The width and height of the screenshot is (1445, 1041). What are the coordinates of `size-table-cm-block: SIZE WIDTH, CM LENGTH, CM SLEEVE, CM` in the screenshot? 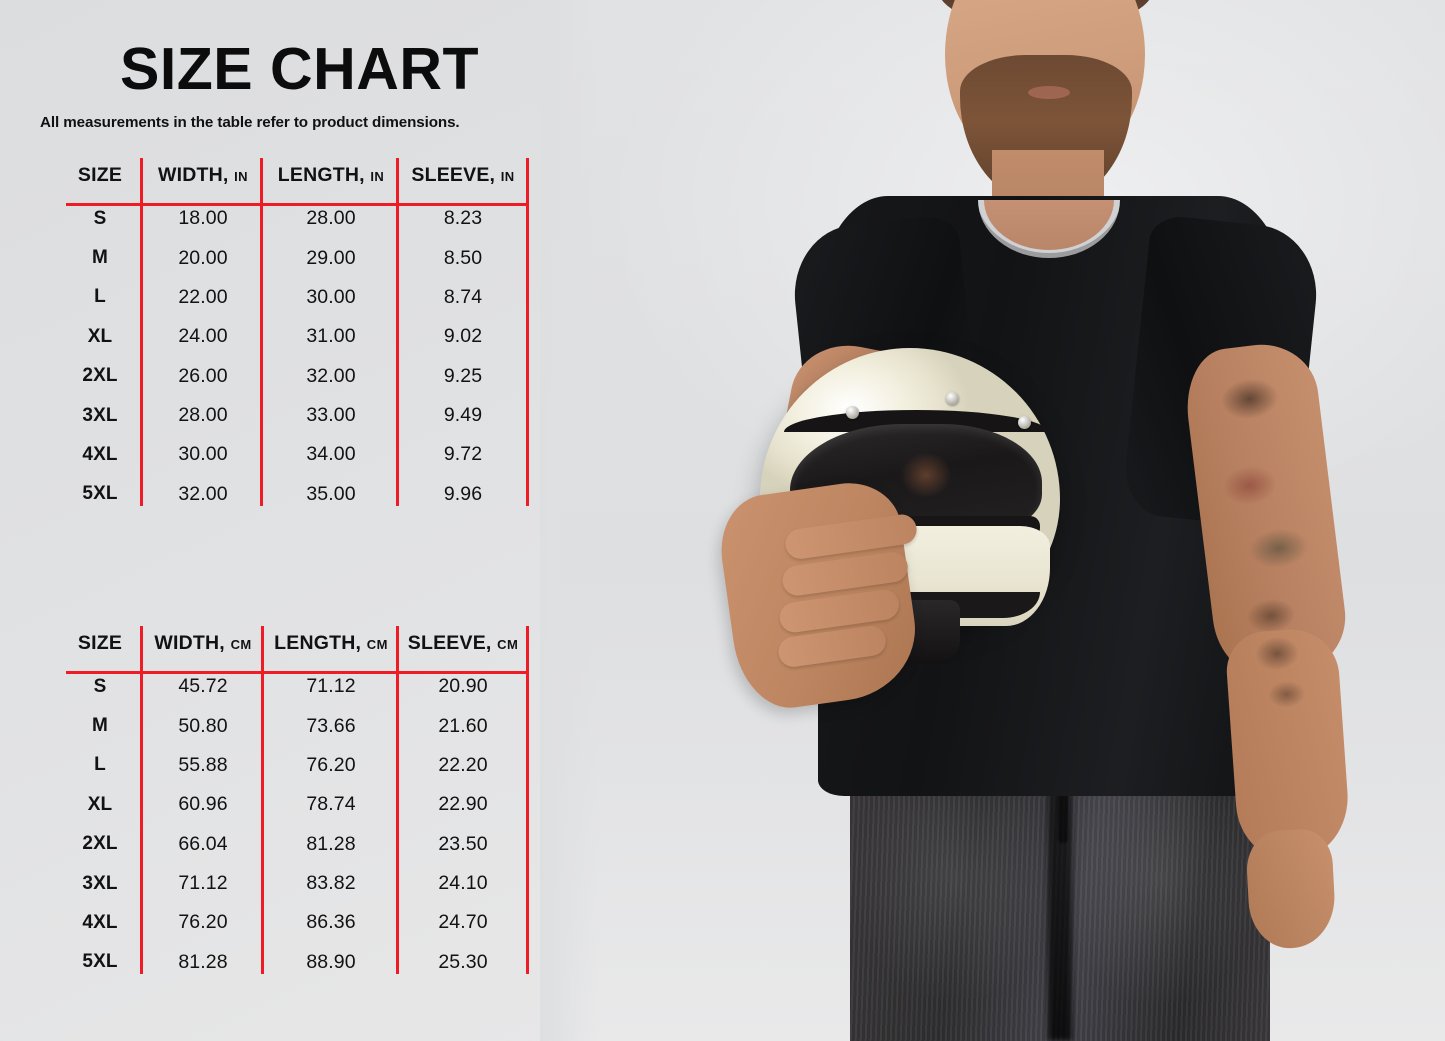 It's located at (264, 804).